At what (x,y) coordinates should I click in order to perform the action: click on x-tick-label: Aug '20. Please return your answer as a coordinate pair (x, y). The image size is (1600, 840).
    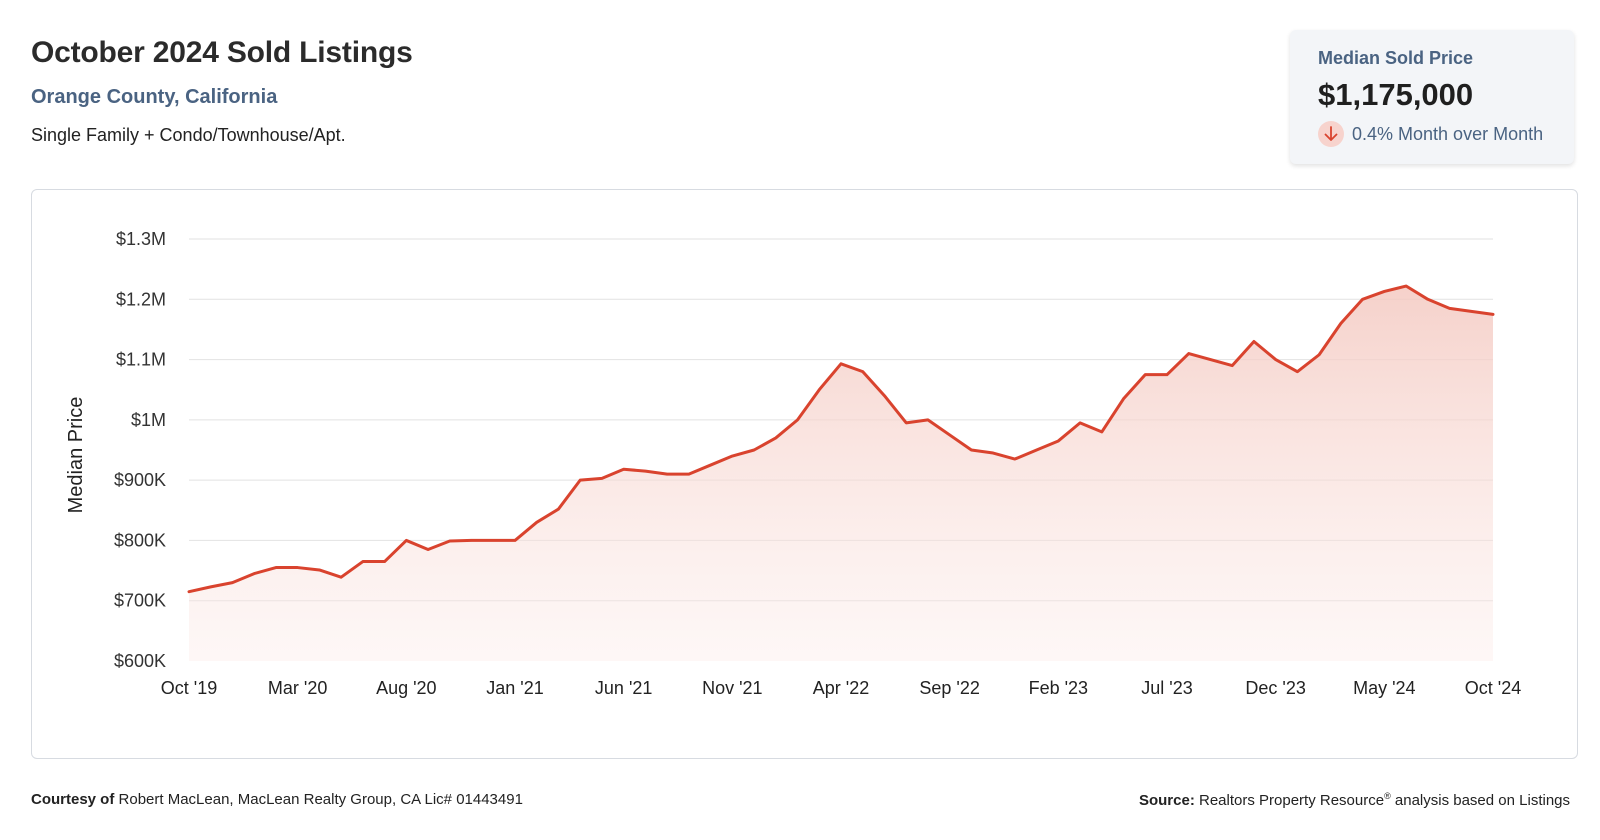
    Looking at the image, I should click on (406, 688).